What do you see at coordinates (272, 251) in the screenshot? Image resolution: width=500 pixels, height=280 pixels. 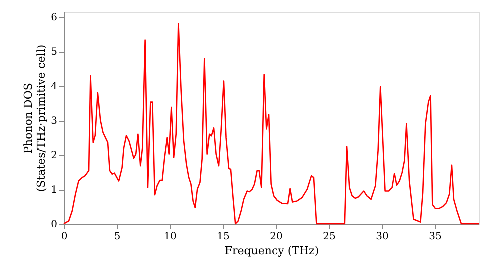 I see `x-axis-title: Frequency (THz)` at bounding box center [272, 251].